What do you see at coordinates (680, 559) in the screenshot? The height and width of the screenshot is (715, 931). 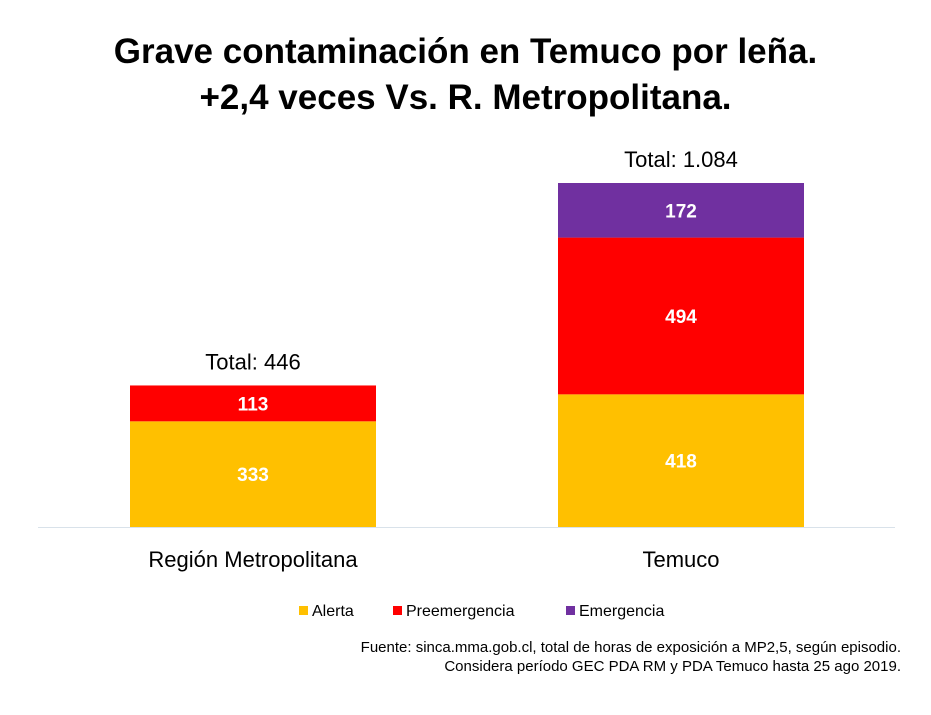 I see `category-label-1: Temuco` at bounding box center [680, 559].